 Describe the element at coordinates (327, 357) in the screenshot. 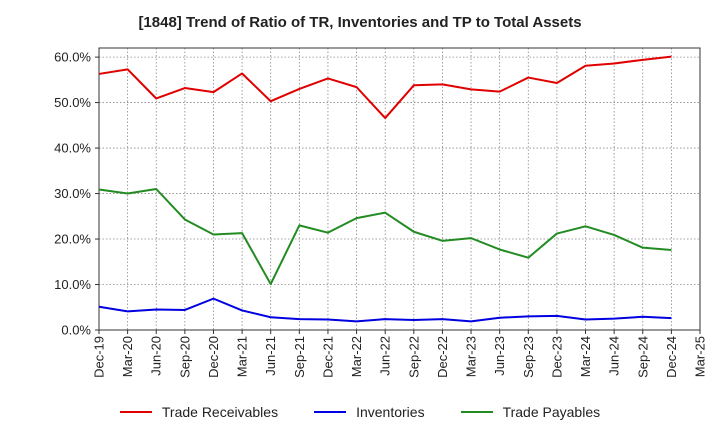

I see `x-tick-label: Dec-21` at that location.